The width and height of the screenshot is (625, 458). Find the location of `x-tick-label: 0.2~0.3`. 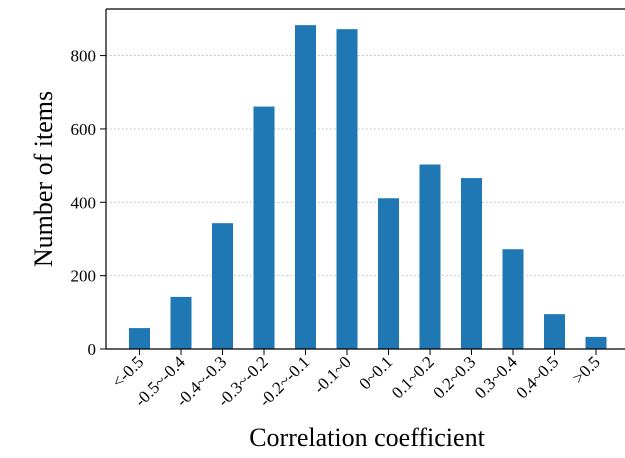

x-tick-label: 0.2~0.3 is located at coordinates (454, 377).